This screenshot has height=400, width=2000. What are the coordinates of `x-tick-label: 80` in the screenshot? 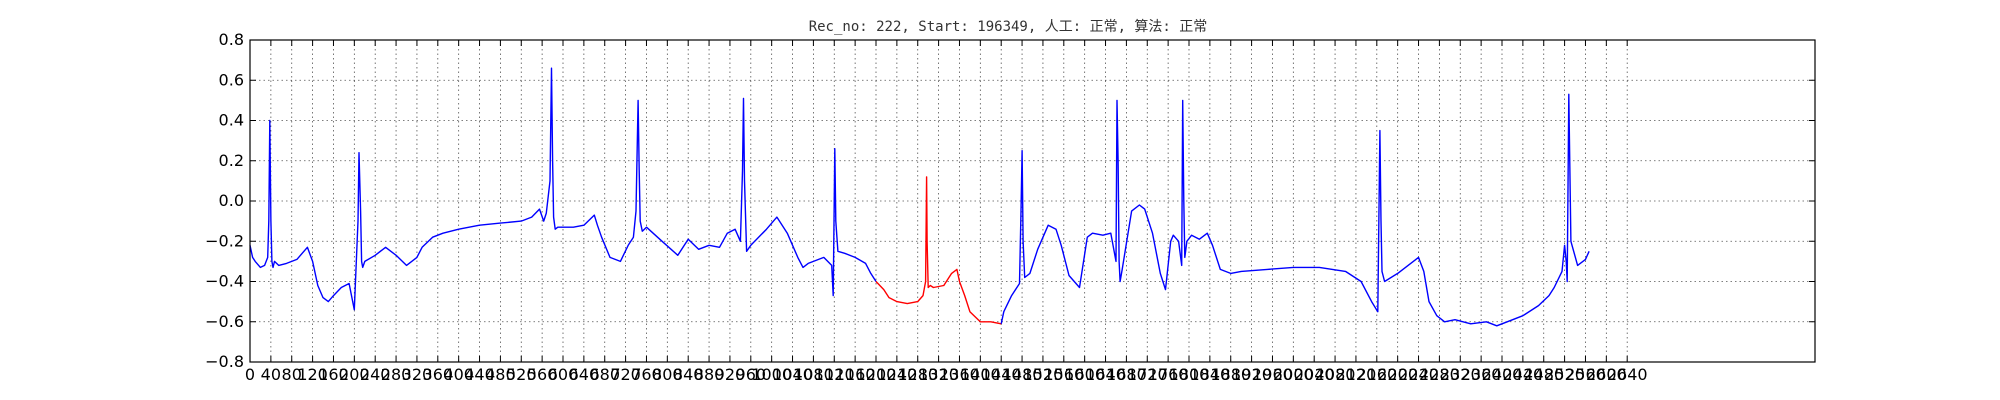 It's located at (292, 374).